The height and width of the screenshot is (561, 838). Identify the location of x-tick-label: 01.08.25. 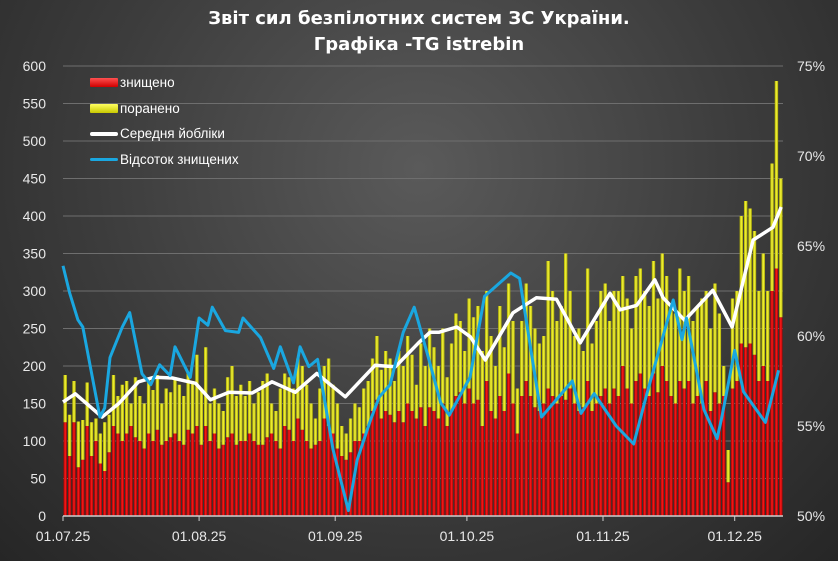
(199, 536).